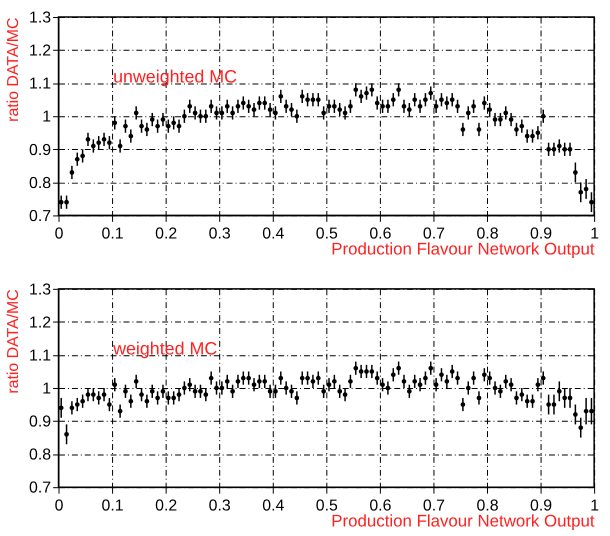  Describe the element at coordinates (165, 348) in the screenshot. I see `annotation: weighted MC` at that location.